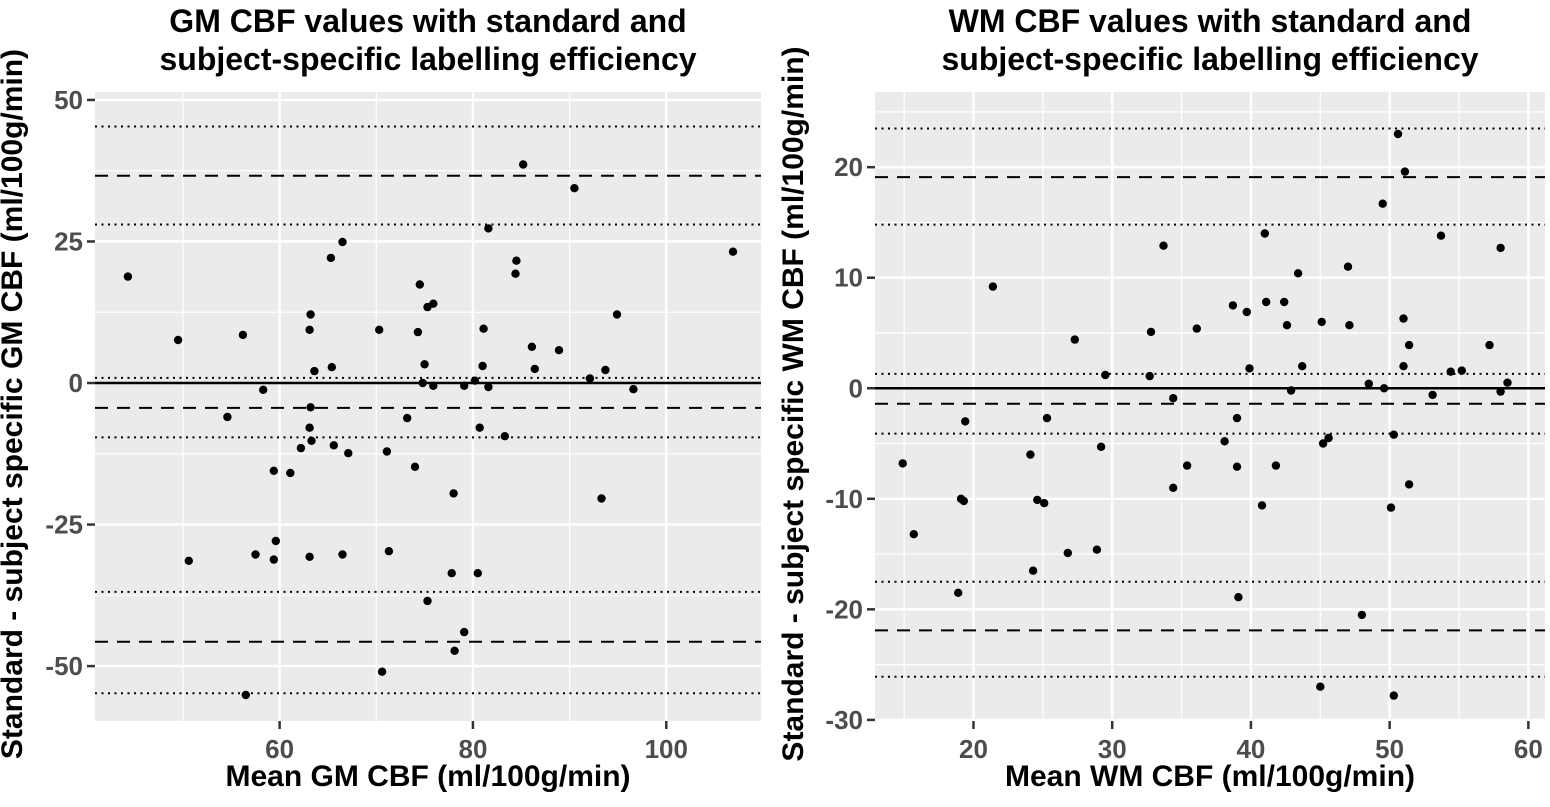 The height and width of the screenshot is (807, 1550). What do you see at coordinates (666, 749) in the screenshot?
I see `x-tick-label: 100` at bounding box center [666, 749].